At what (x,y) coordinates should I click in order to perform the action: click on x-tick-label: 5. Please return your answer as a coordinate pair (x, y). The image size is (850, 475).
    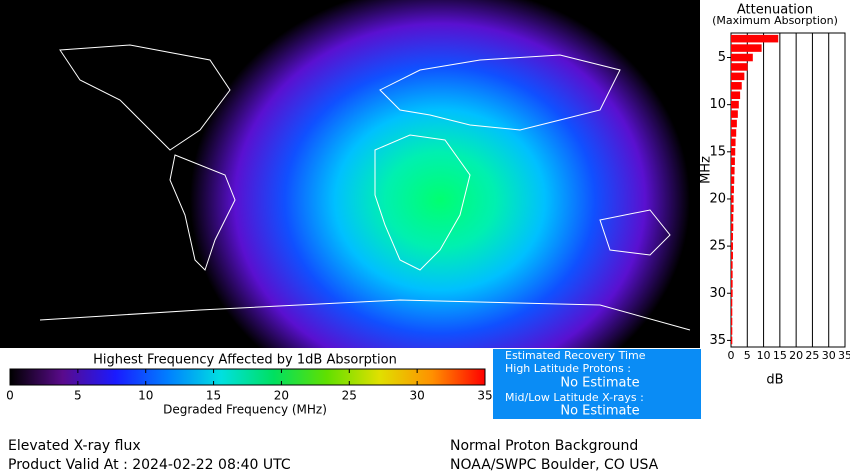
    Looking at the image, I should click on (747, 355).